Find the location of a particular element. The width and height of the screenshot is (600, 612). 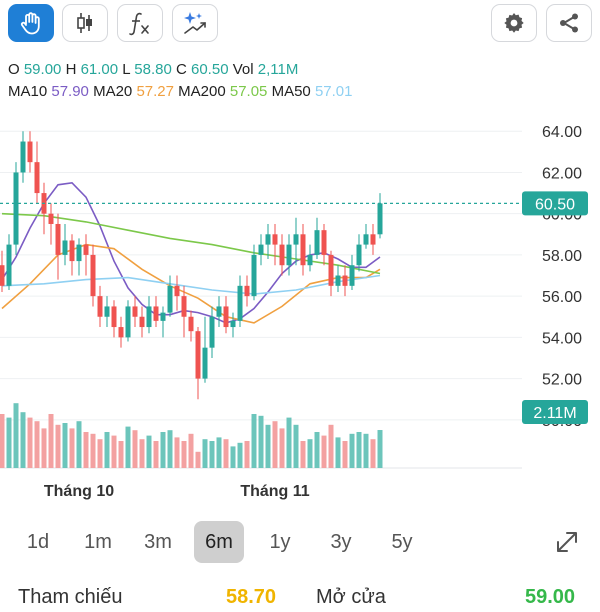

gear-icon is located at coordinates (514, 23).